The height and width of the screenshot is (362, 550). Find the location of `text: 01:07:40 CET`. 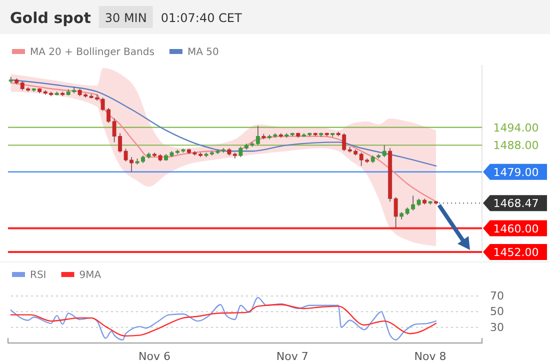

text: 01:07:40 CET is located at coordinates (201, 18).